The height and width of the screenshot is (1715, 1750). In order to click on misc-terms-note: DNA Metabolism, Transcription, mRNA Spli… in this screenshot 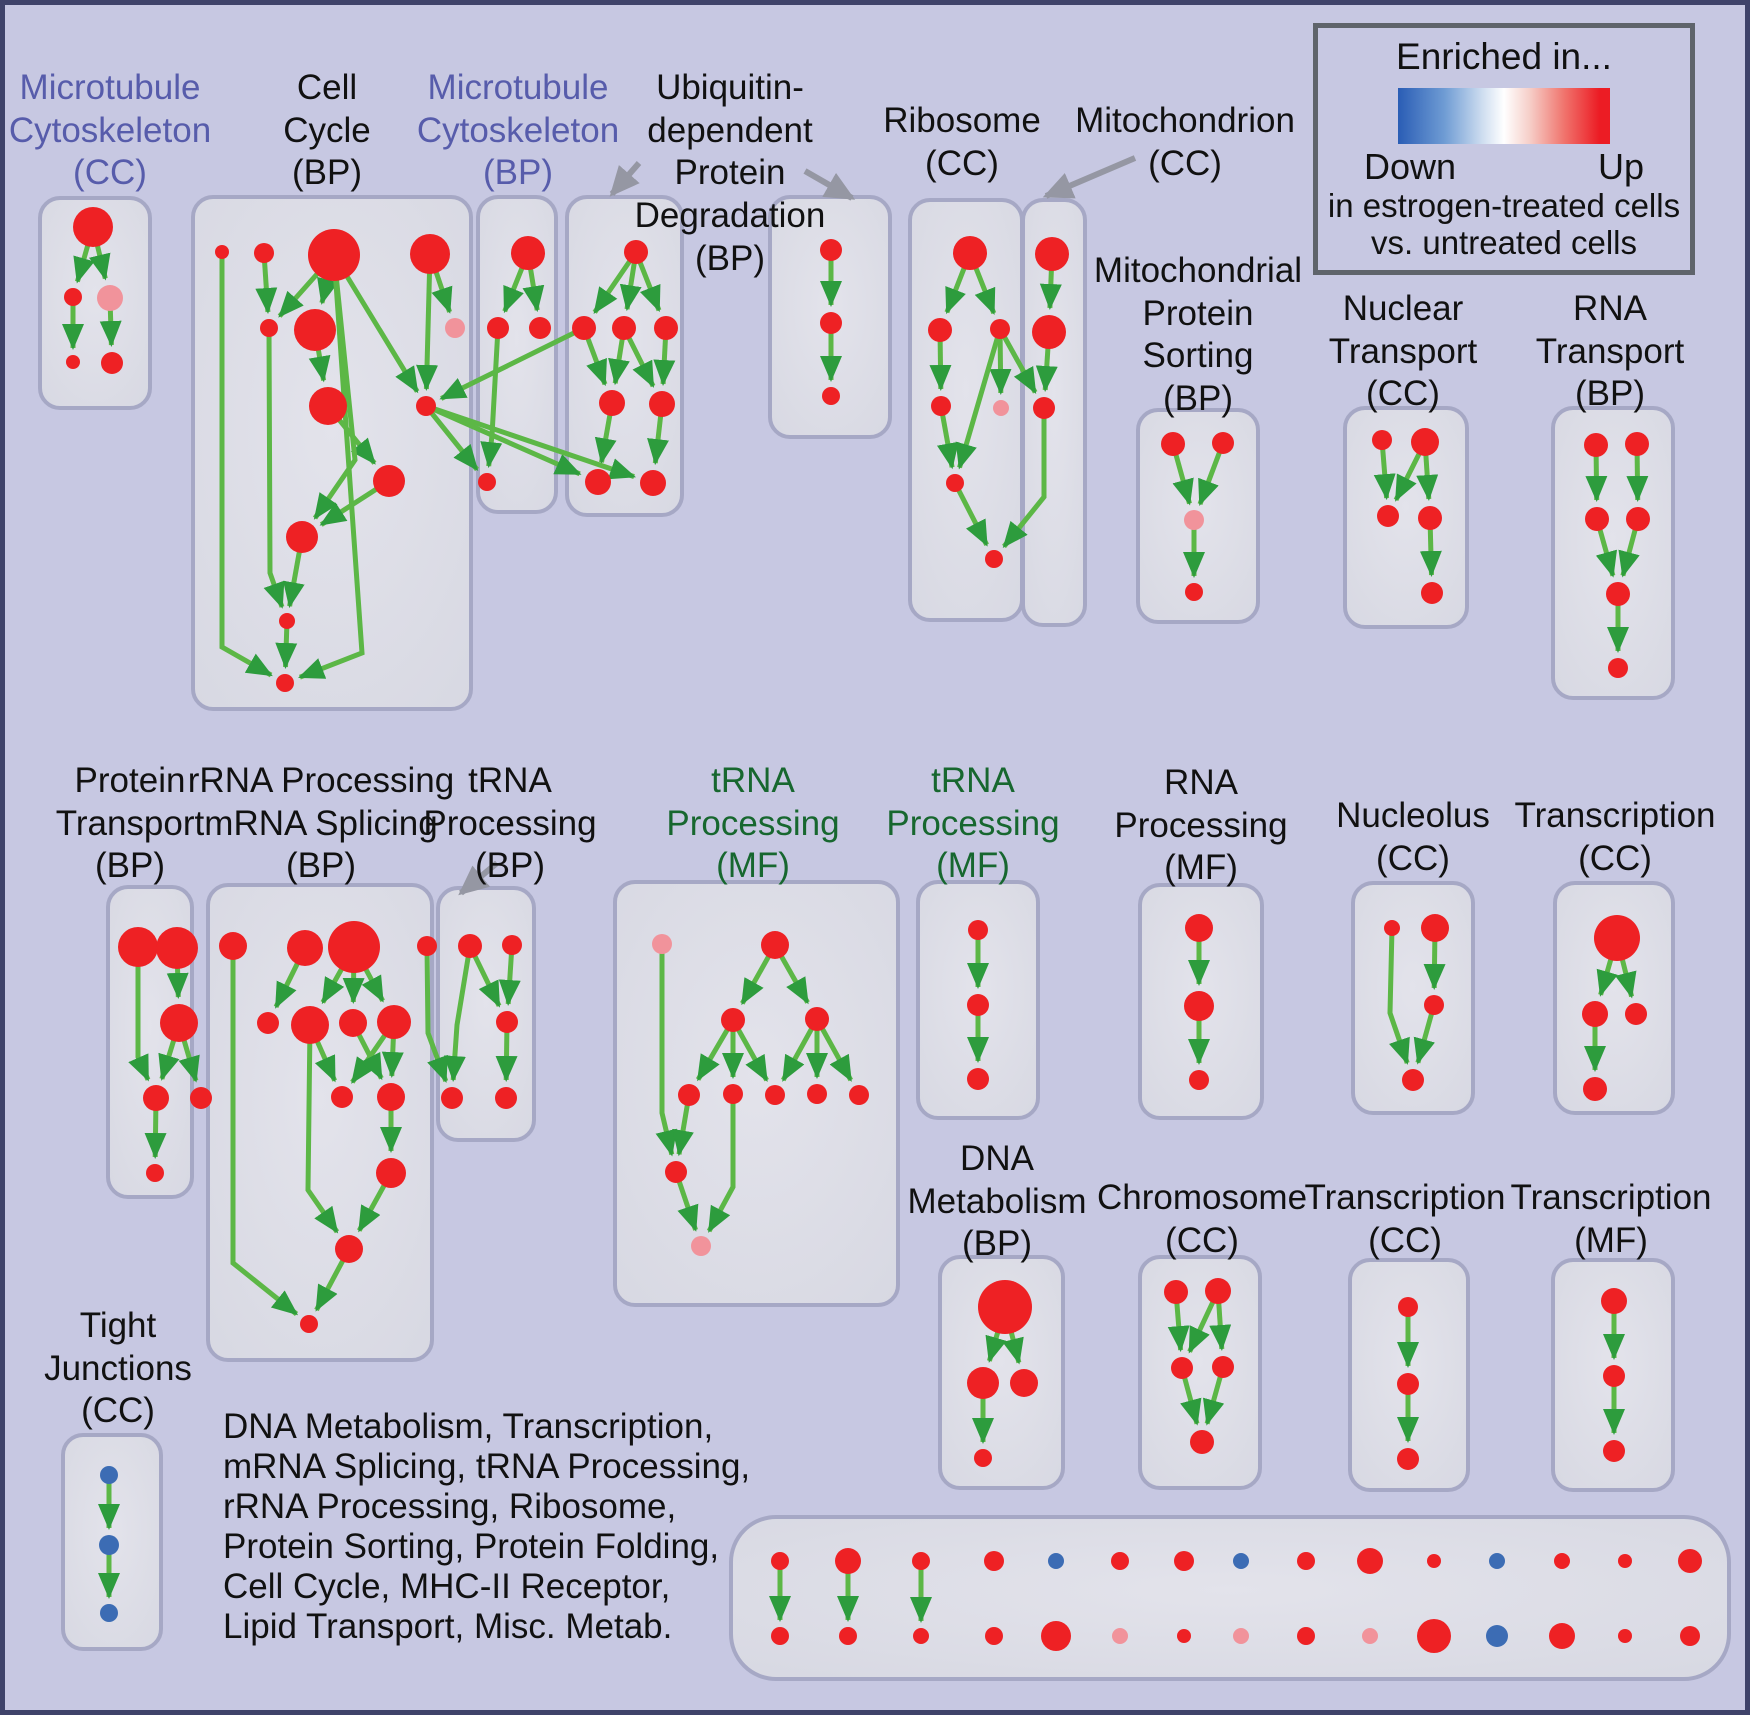, I will do `click(487, 1526)`.